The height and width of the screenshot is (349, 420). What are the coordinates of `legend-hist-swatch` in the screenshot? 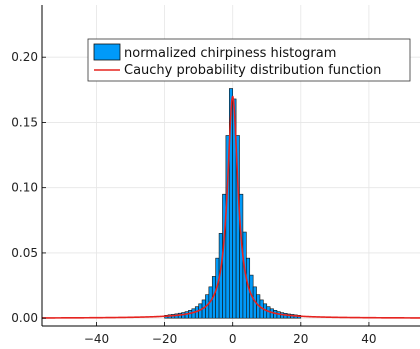 It's located at (107, 52).